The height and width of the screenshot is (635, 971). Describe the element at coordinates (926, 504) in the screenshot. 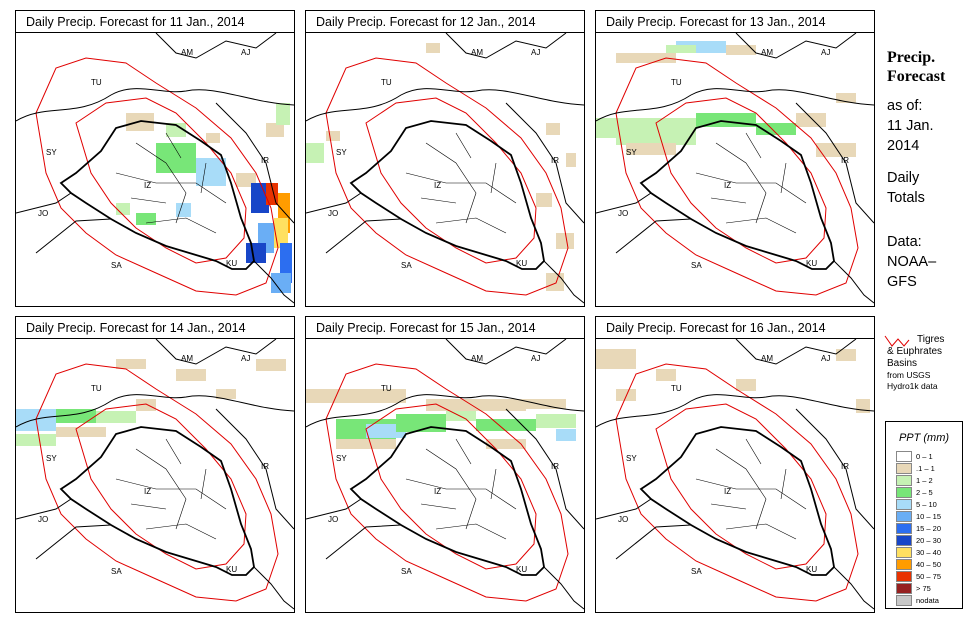

I see `legend-label: 5 – 10` at that location.